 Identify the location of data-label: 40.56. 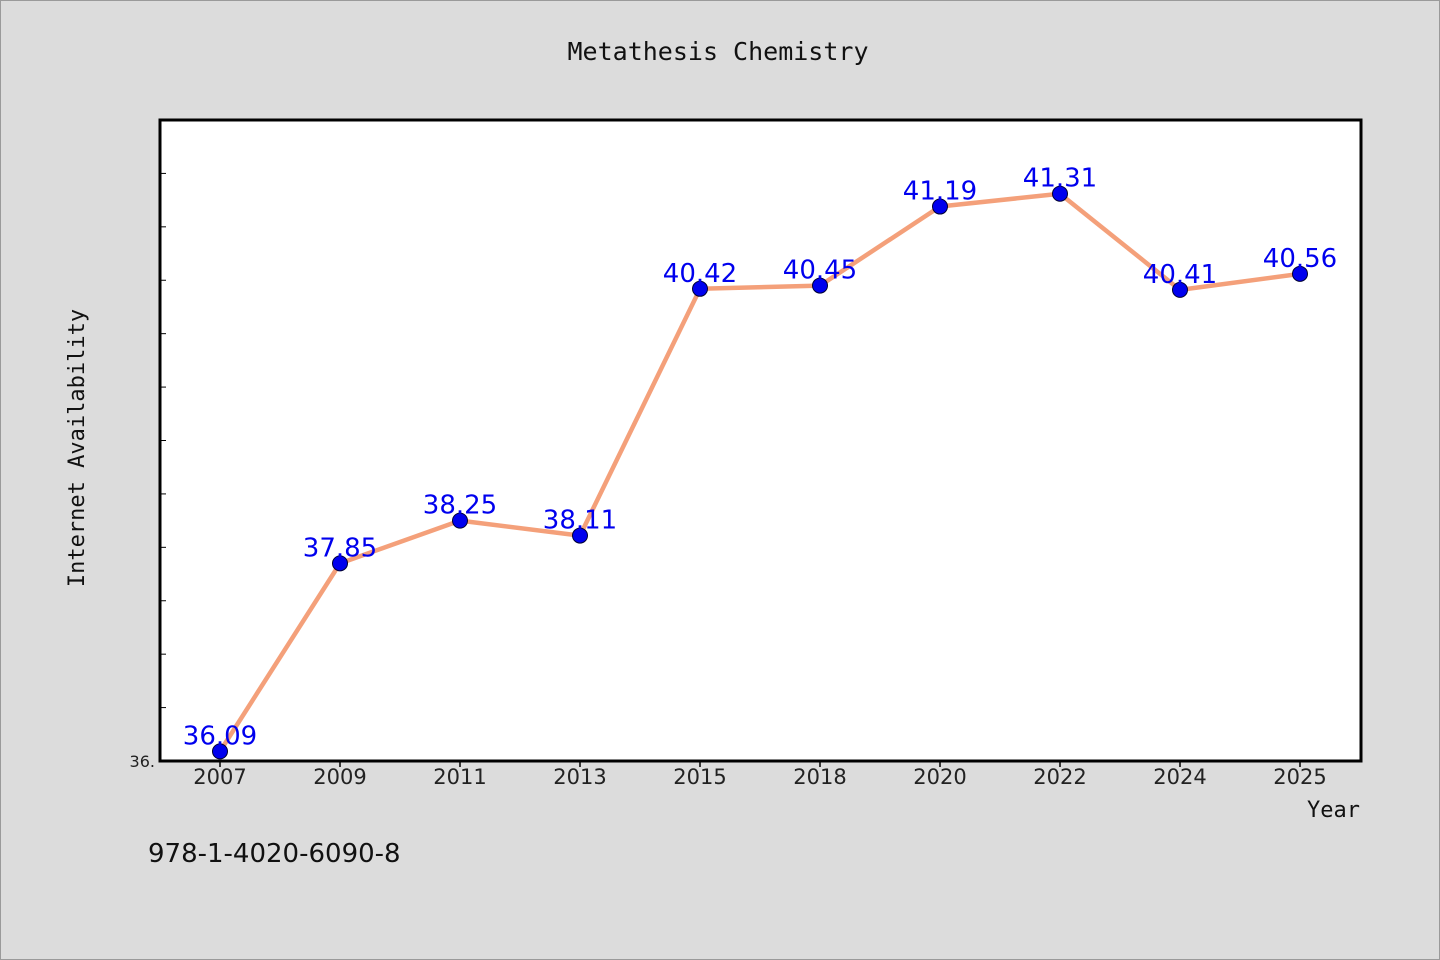
(1300, 259).